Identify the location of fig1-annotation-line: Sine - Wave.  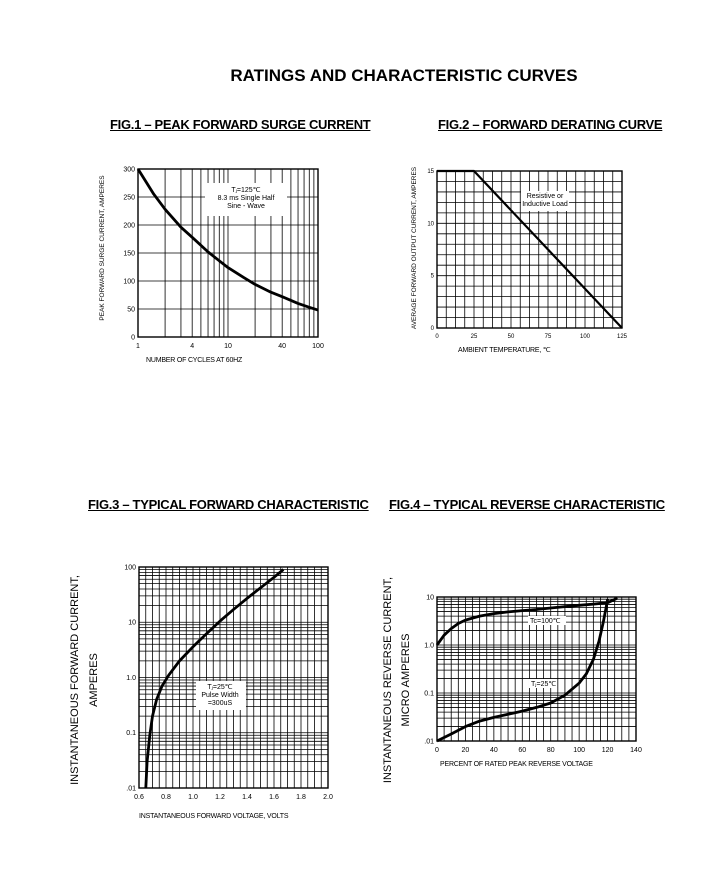
(246, 206).